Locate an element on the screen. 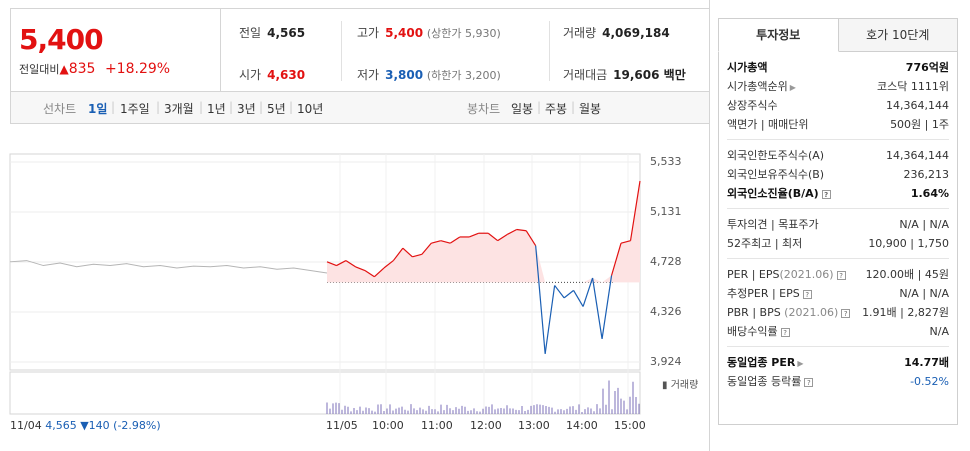 The width and height of the screenshot is (970, 451). upper-limit: (상한가 5,930) is located at coordinates (463, 33).